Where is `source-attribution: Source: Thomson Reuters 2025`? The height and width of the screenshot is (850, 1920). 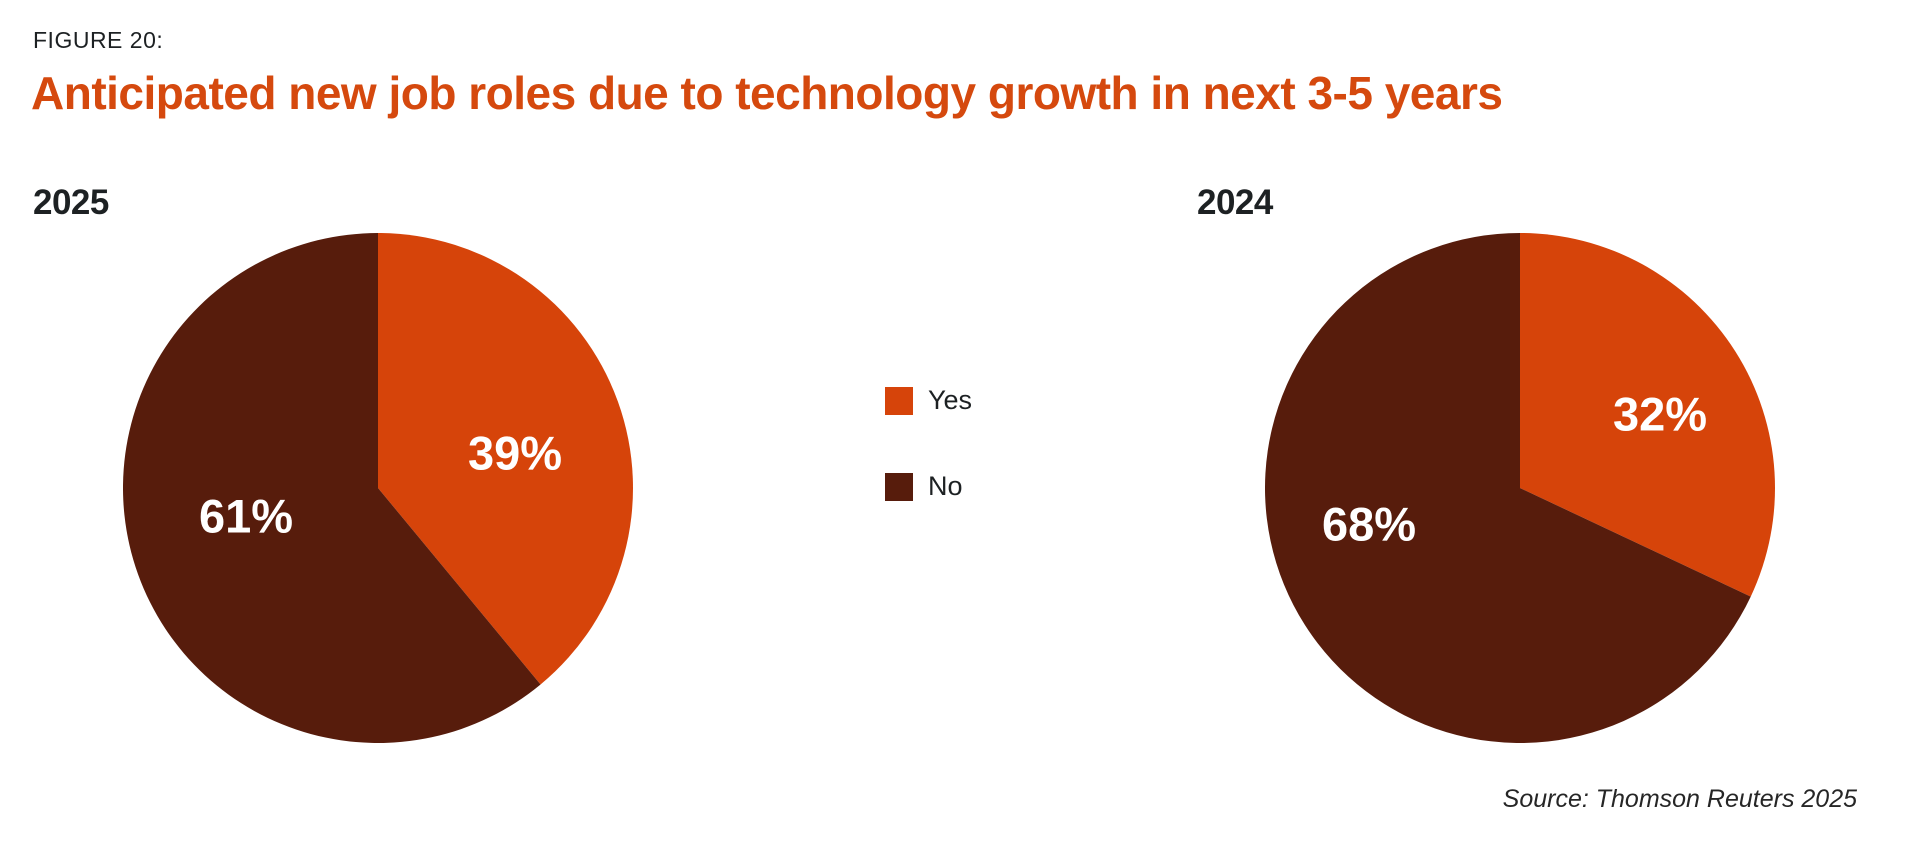
source-attribution: Source: Thomson Reuters 2025 is located at coordinates (1679, 799).